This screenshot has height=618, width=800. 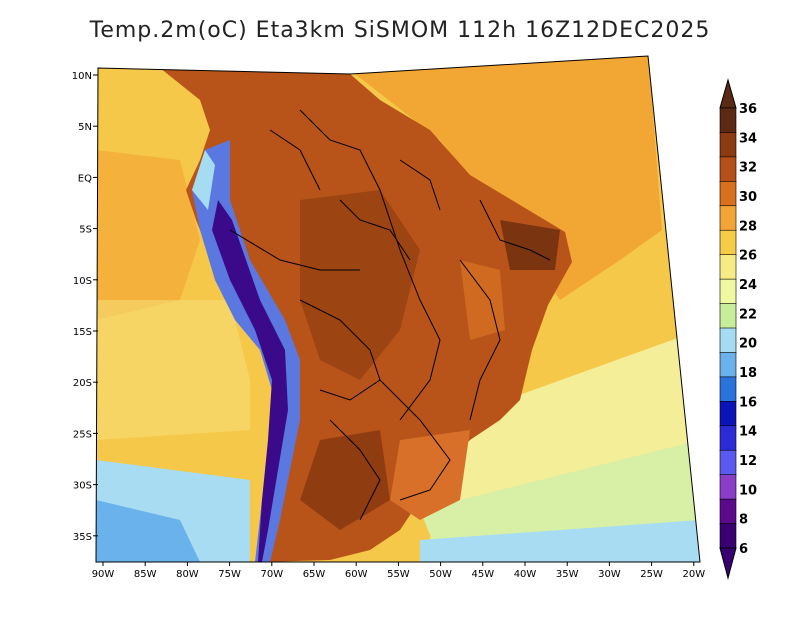 What do you see at coordinates (748, 373) in the screenshot?
I see `colorbar-label: 18` at bounding box center [748, 373].